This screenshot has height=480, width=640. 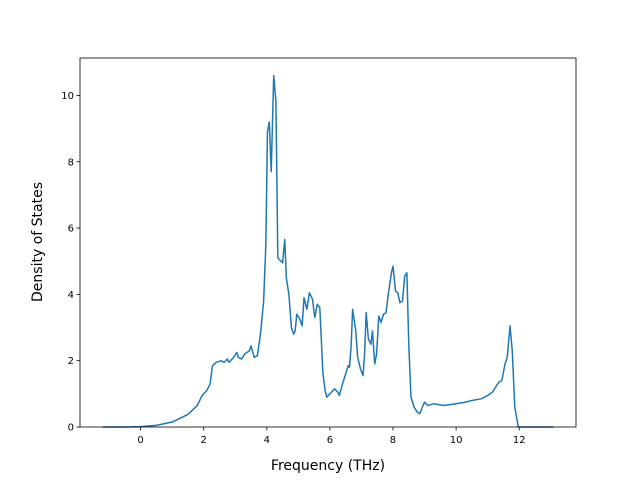 What do you see at coordinates (71, 361) in the screenshot?
I see `y-tick-label: 2` at bounding box center [71, 361].